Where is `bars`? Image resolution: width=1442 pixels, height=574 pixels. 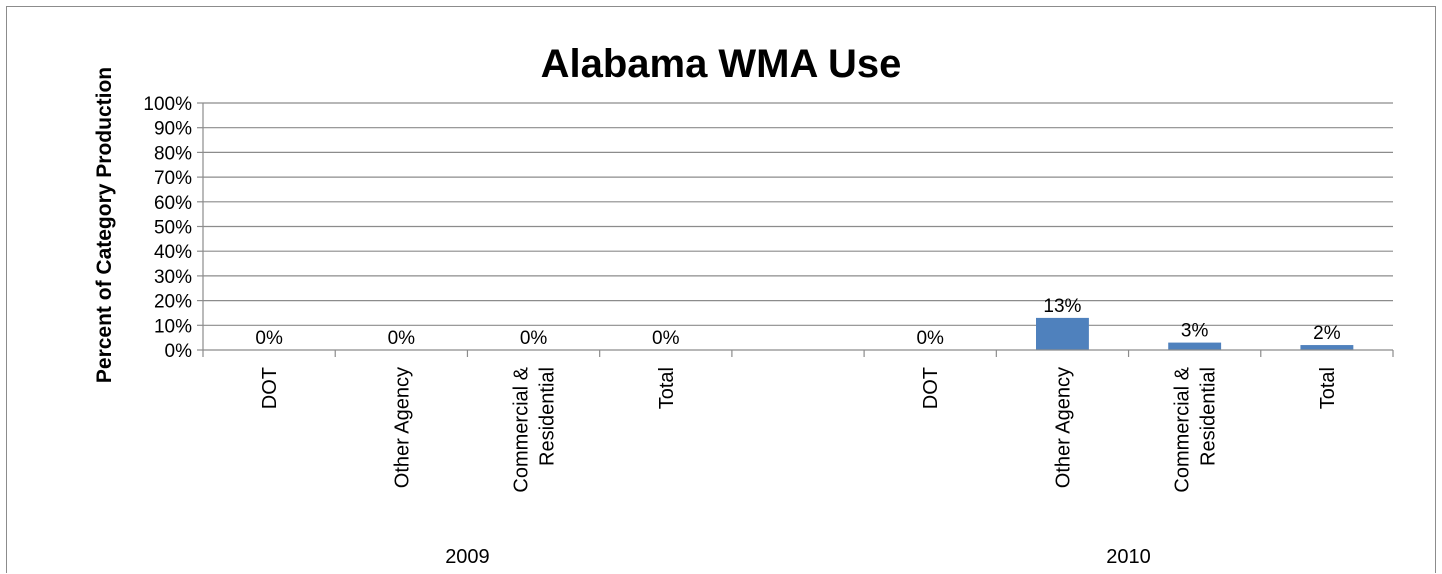
bars is located at coordinates (1195, 333).